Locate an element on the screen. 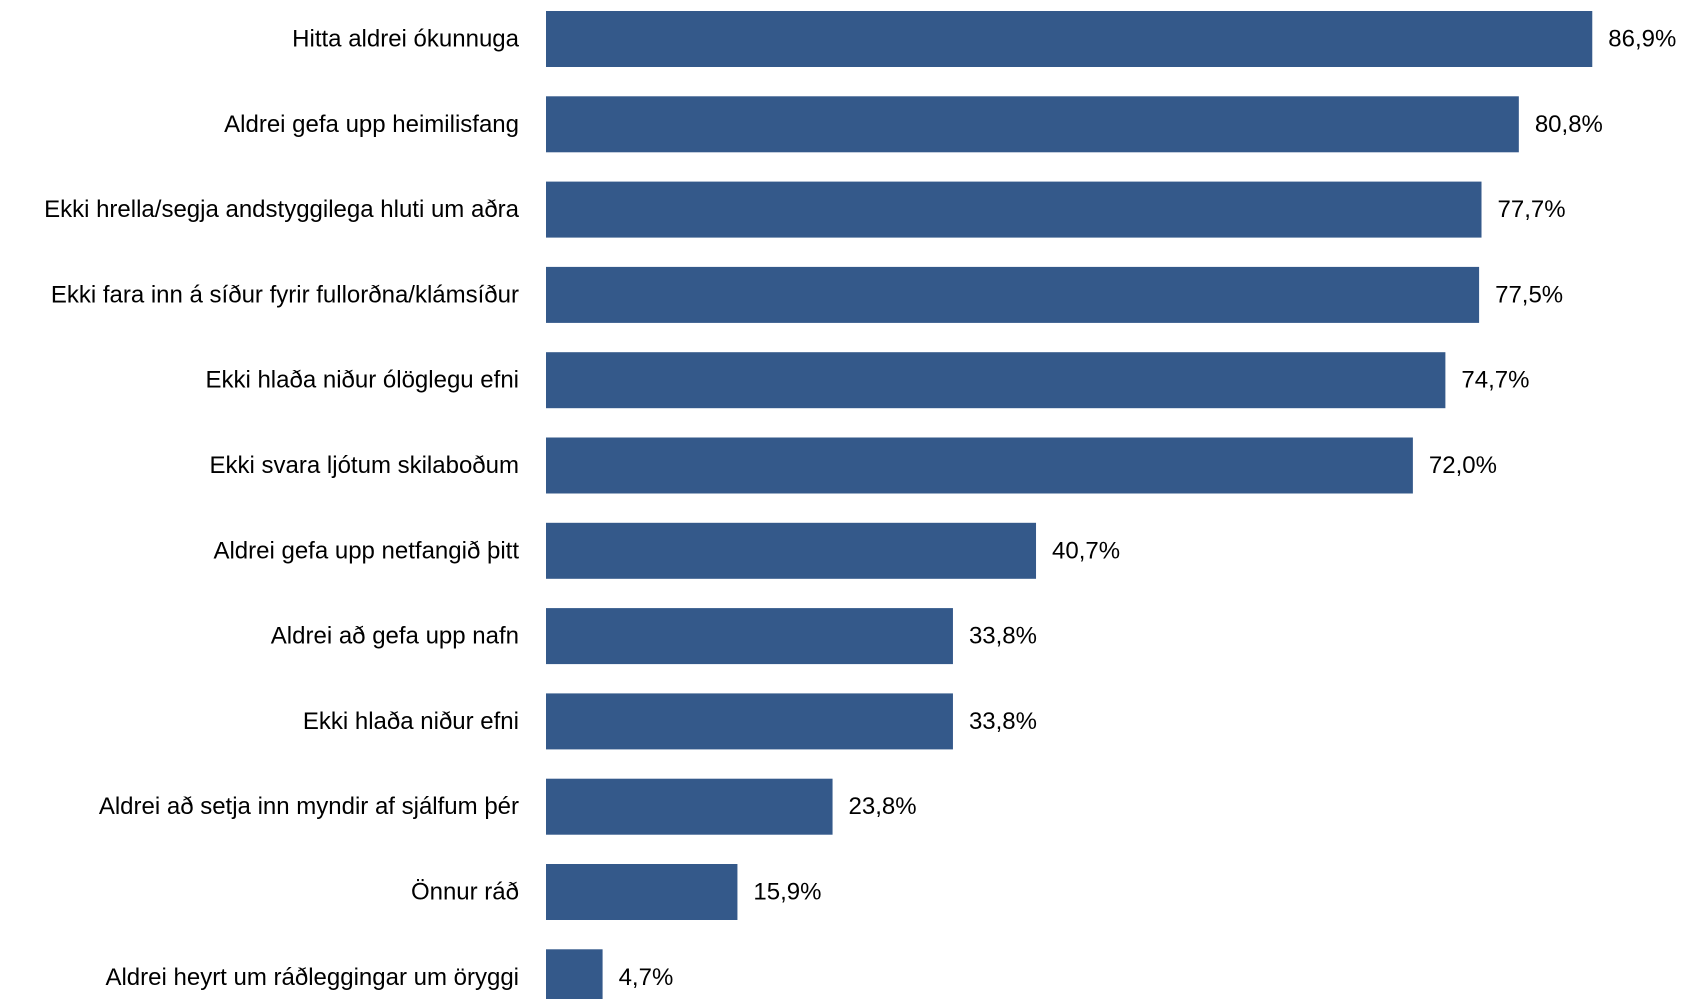 The height and width of the screenshot is (999, 1682). value-label: 74,7% is located at coordinates (1495, 380).